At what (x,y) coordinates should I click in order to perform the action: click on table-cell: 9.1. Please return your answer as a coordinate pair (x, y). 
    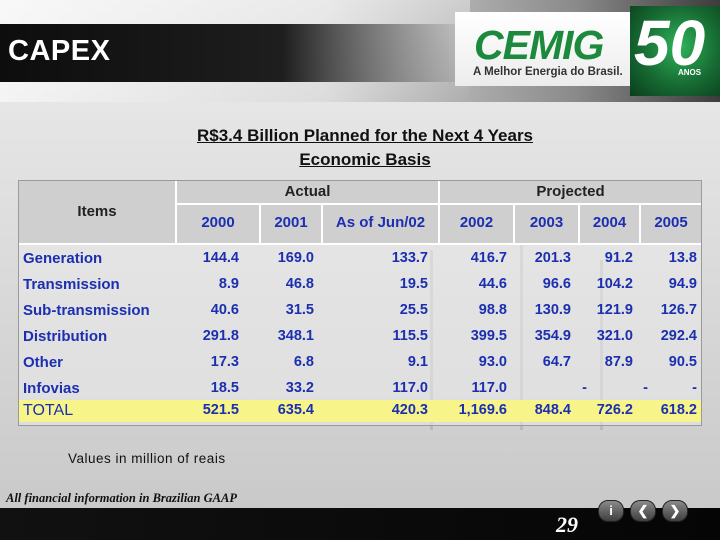
    Looking at the image, I should click on (417, 362).